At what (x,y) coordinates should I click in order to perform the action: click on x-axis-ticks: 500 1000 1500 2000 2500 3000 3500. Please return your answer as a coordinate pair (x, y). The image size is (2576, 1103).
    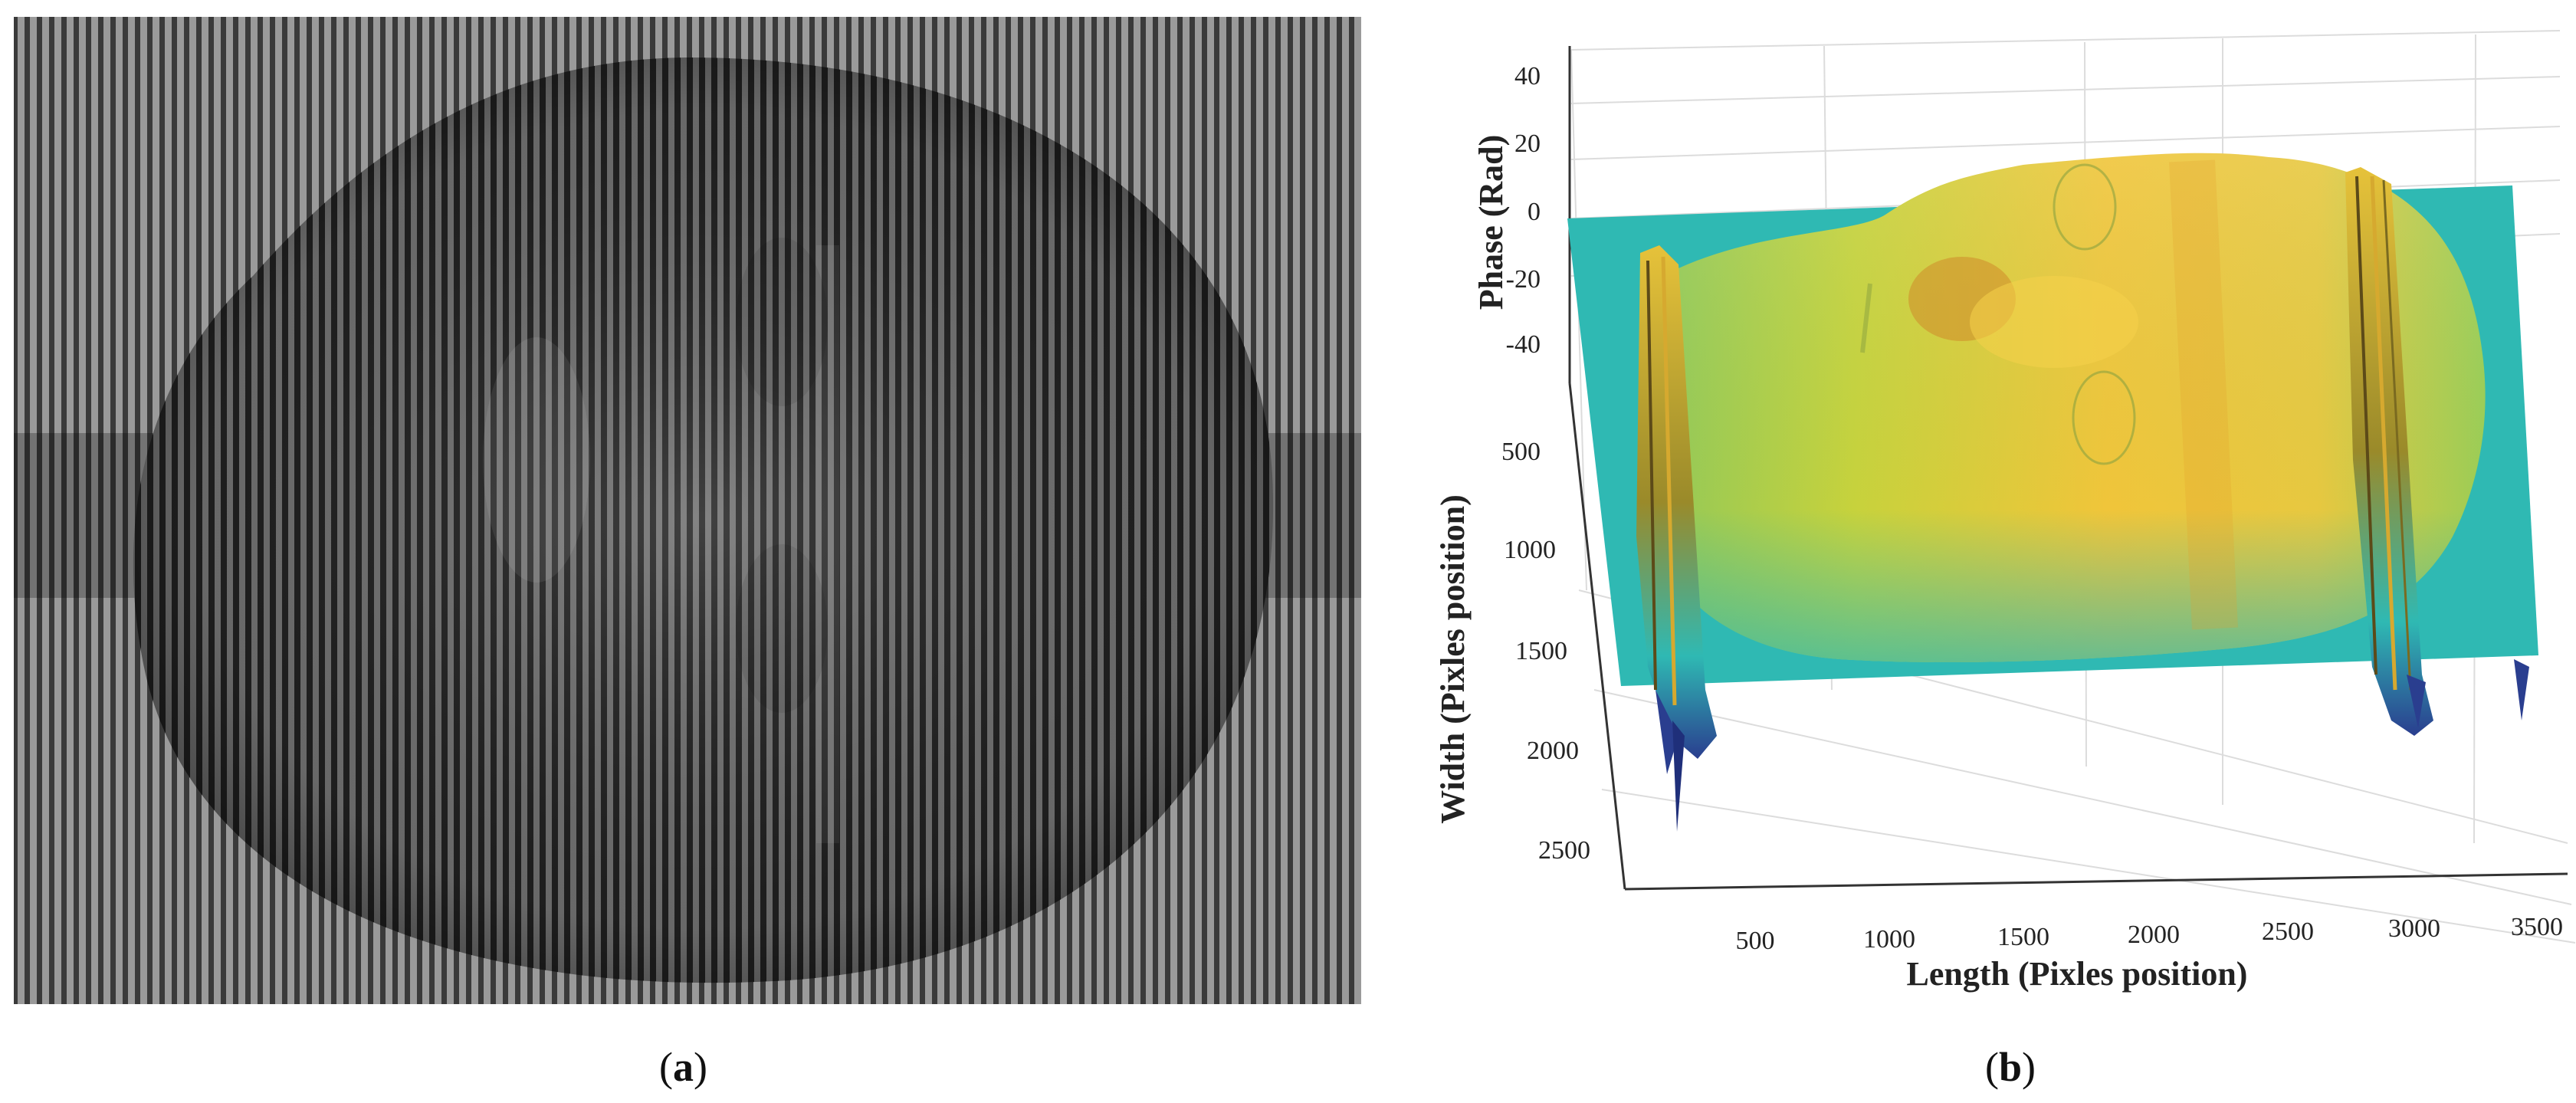
    Looking at the image, I should click on (2150, 934).